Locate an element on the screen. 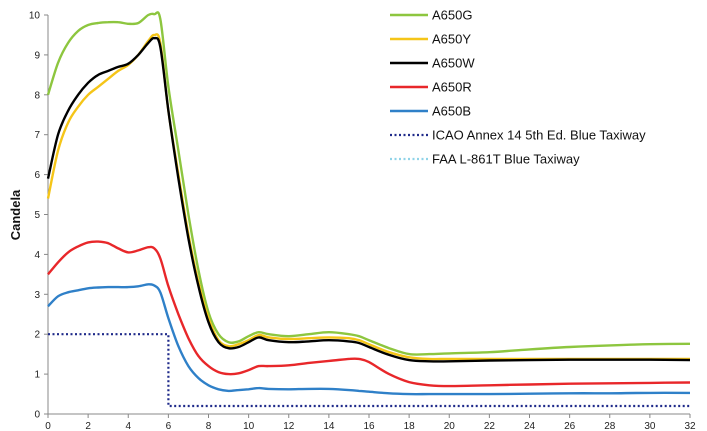  legend-label: FAA L-861T Blue Taxiway is located at coordinates (506, 159).